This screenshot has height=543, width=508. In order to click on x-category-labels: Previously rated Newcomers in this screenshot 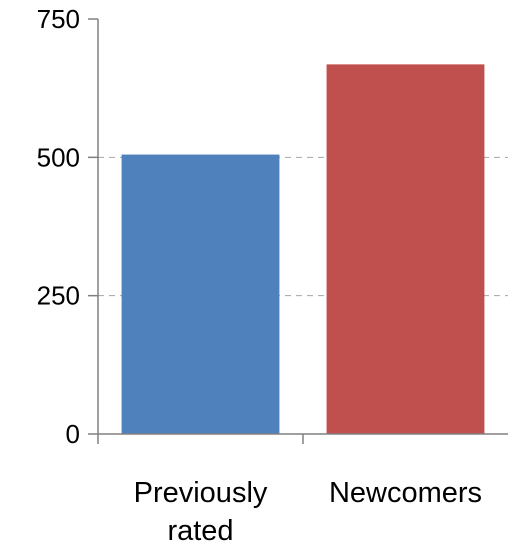, I will do `click(308, 510)`.